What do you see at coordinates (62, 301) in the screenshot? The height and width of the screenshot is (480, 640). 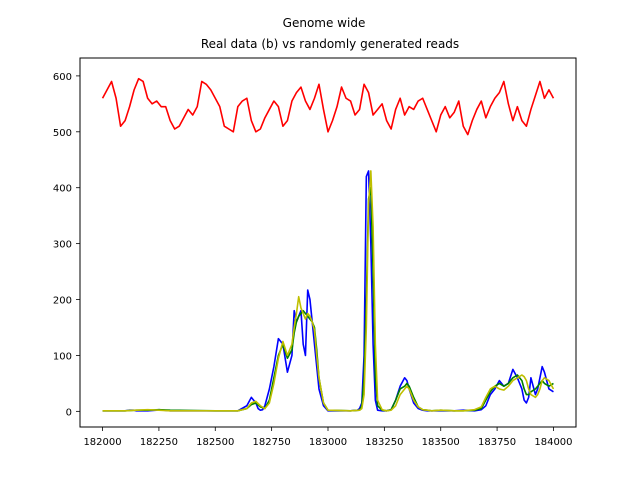 I see `y-tick-label: 200` at bounding box center [62, 301].